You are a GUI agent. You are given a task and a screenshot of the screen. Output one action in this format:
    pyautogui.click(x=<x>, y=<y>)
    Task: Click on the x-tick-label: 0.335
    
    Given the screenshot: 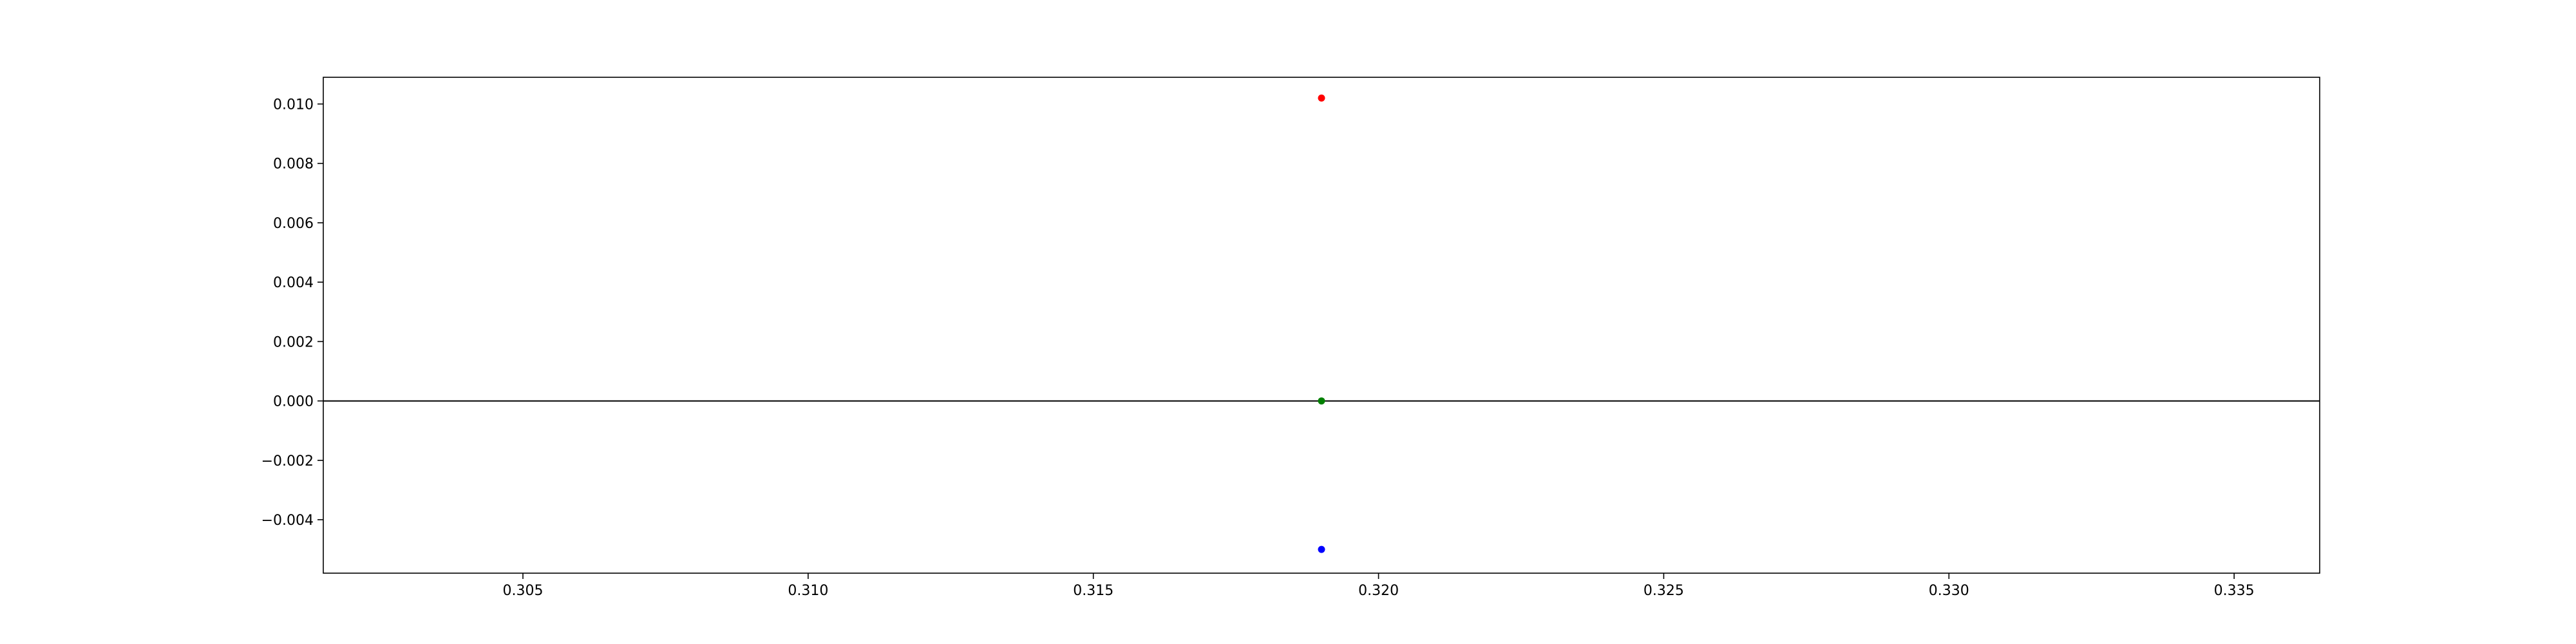 What is the action you would take?
    pyautogui.click(x=2234, y=591)
    